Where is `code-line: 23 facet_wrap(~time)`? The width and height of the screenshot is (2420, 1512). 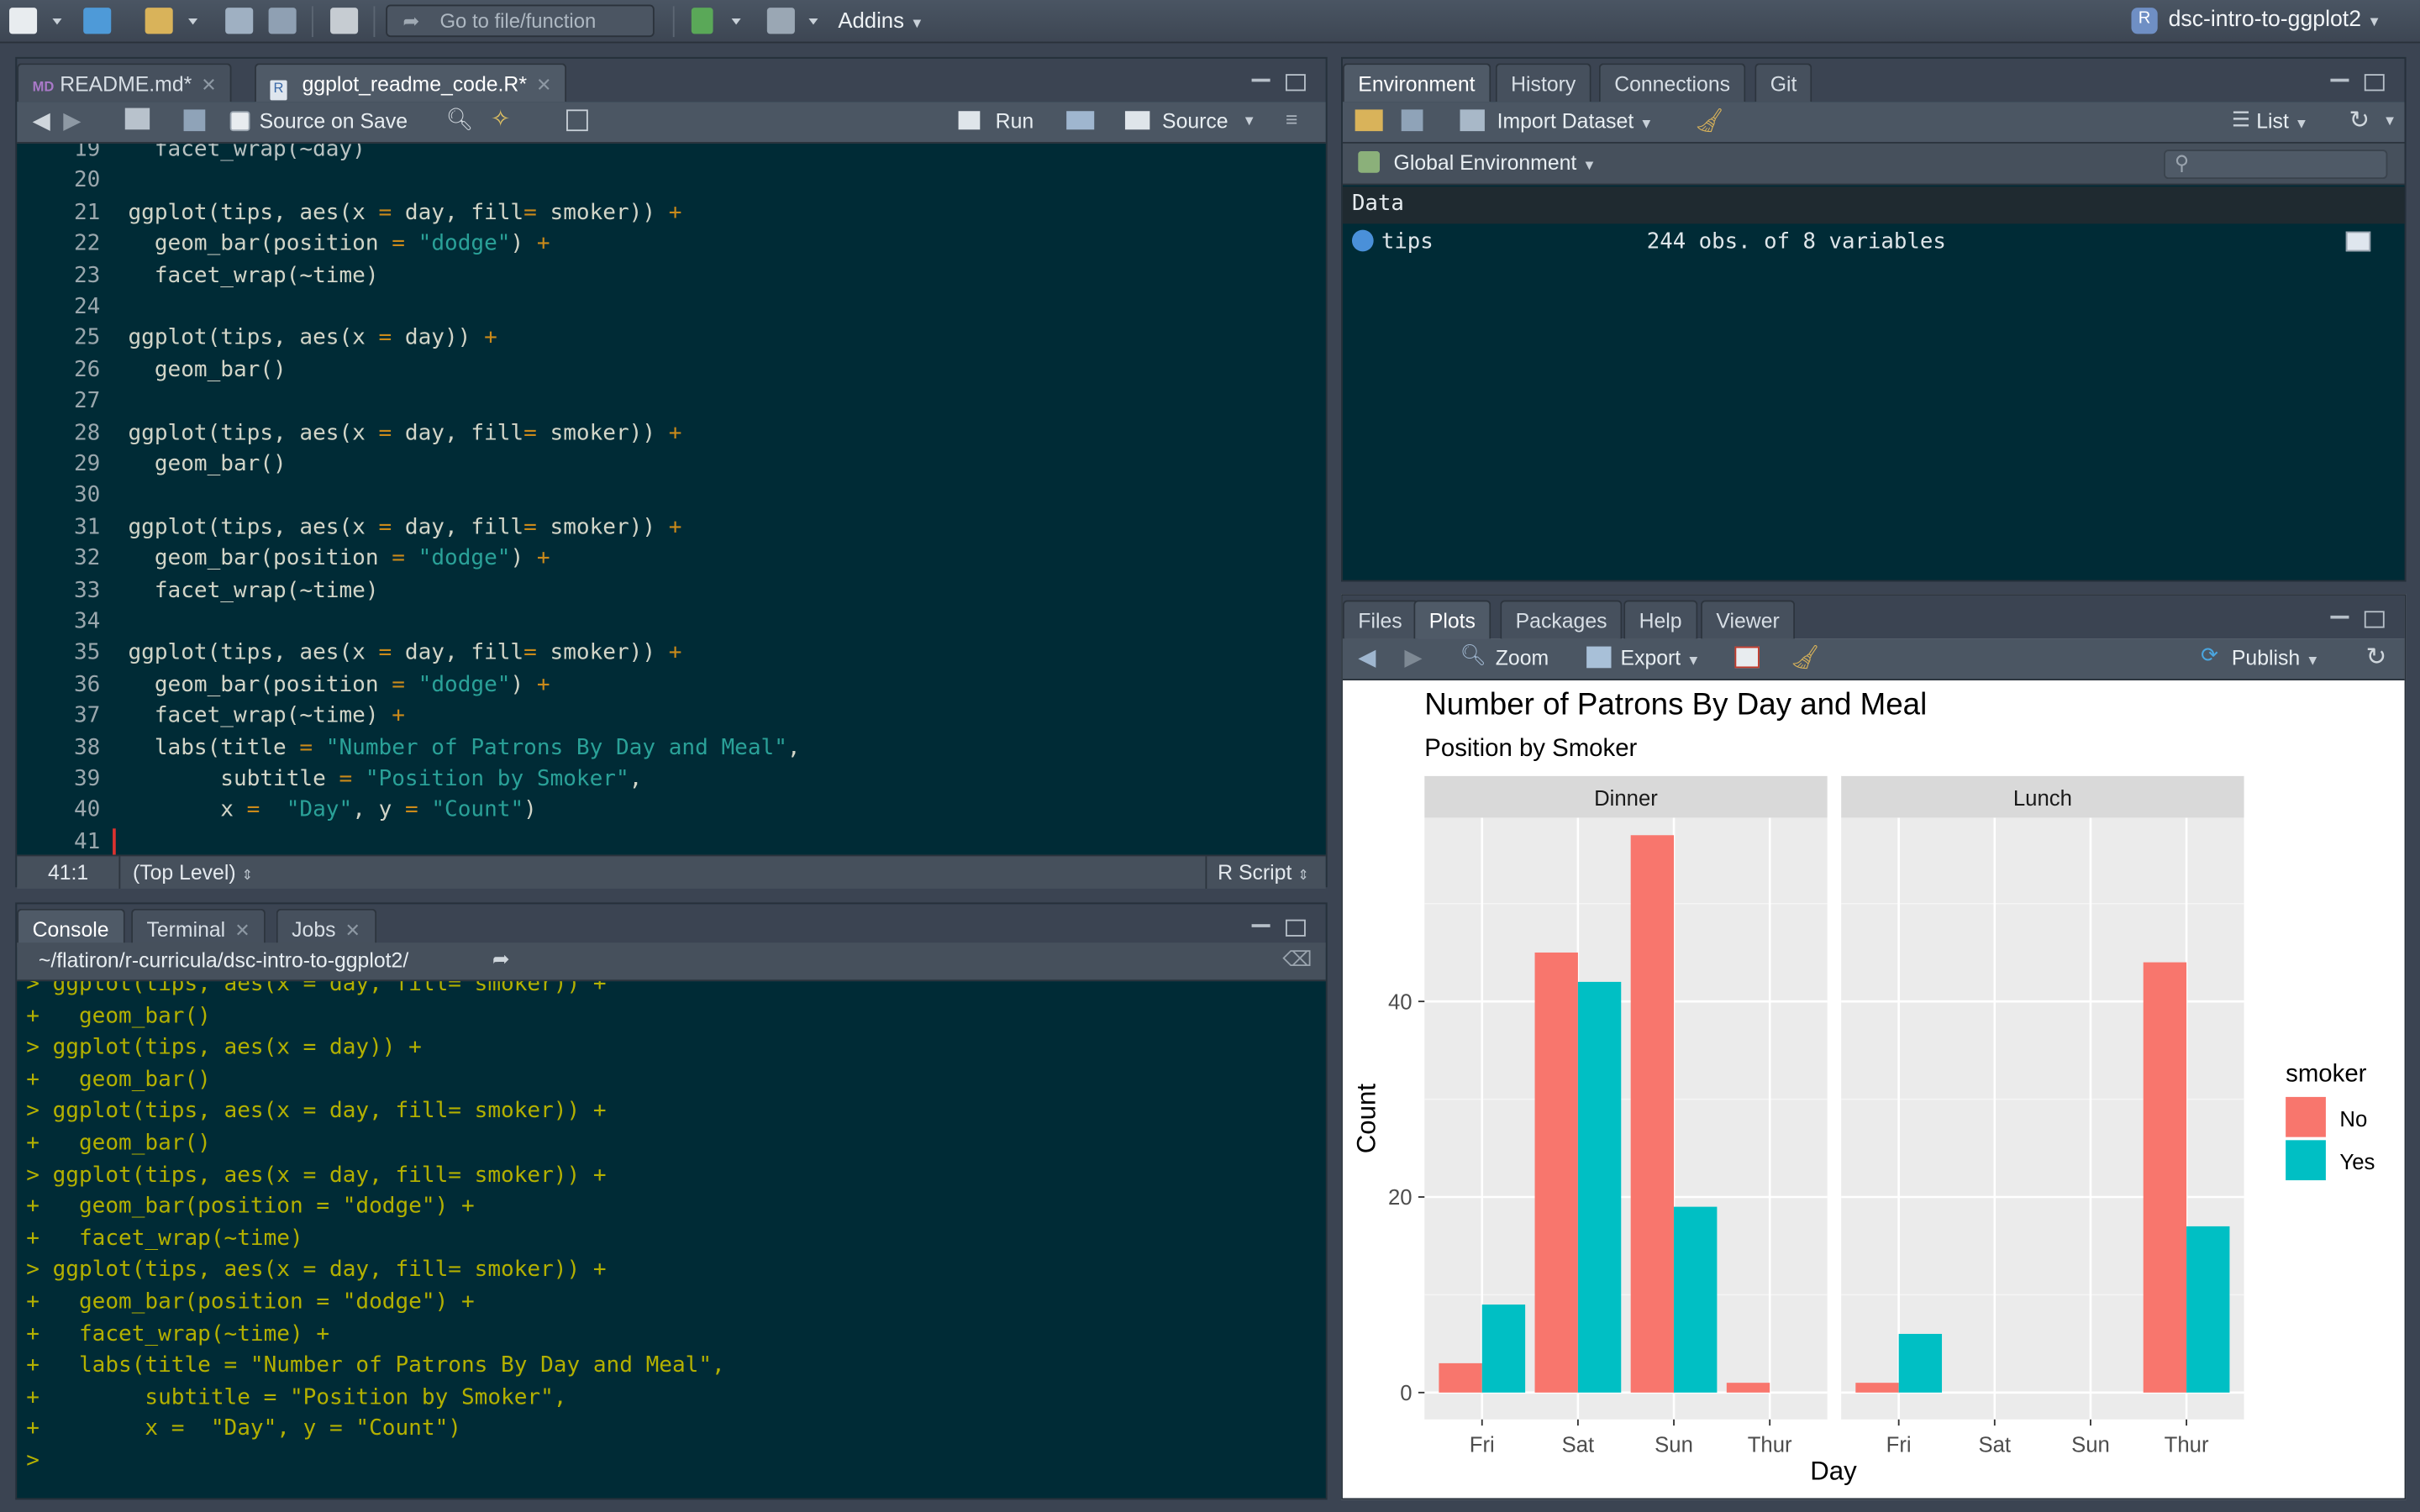 code-line: 23 facet_wrap(~time) is located at coordinates (198, 275).